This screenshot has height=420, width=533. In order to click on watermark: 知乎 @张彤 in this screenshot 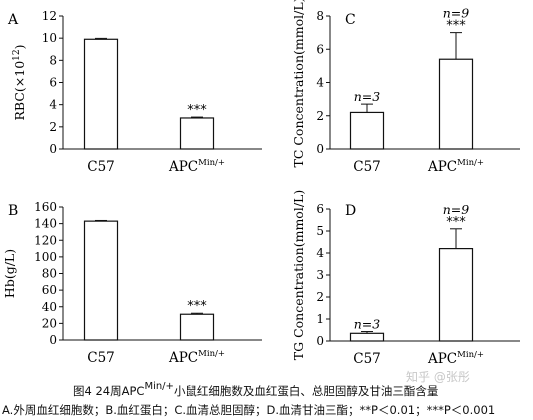, I will do `click(438, 377)`.